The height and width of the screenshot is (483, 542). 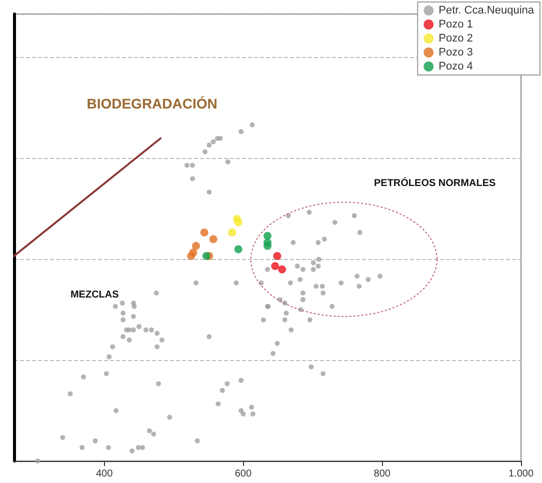 What do you see at coordinates (455, 52) in the screenshot?
I see `legend-label: Pozo 3` at bounding box center [455, 52].